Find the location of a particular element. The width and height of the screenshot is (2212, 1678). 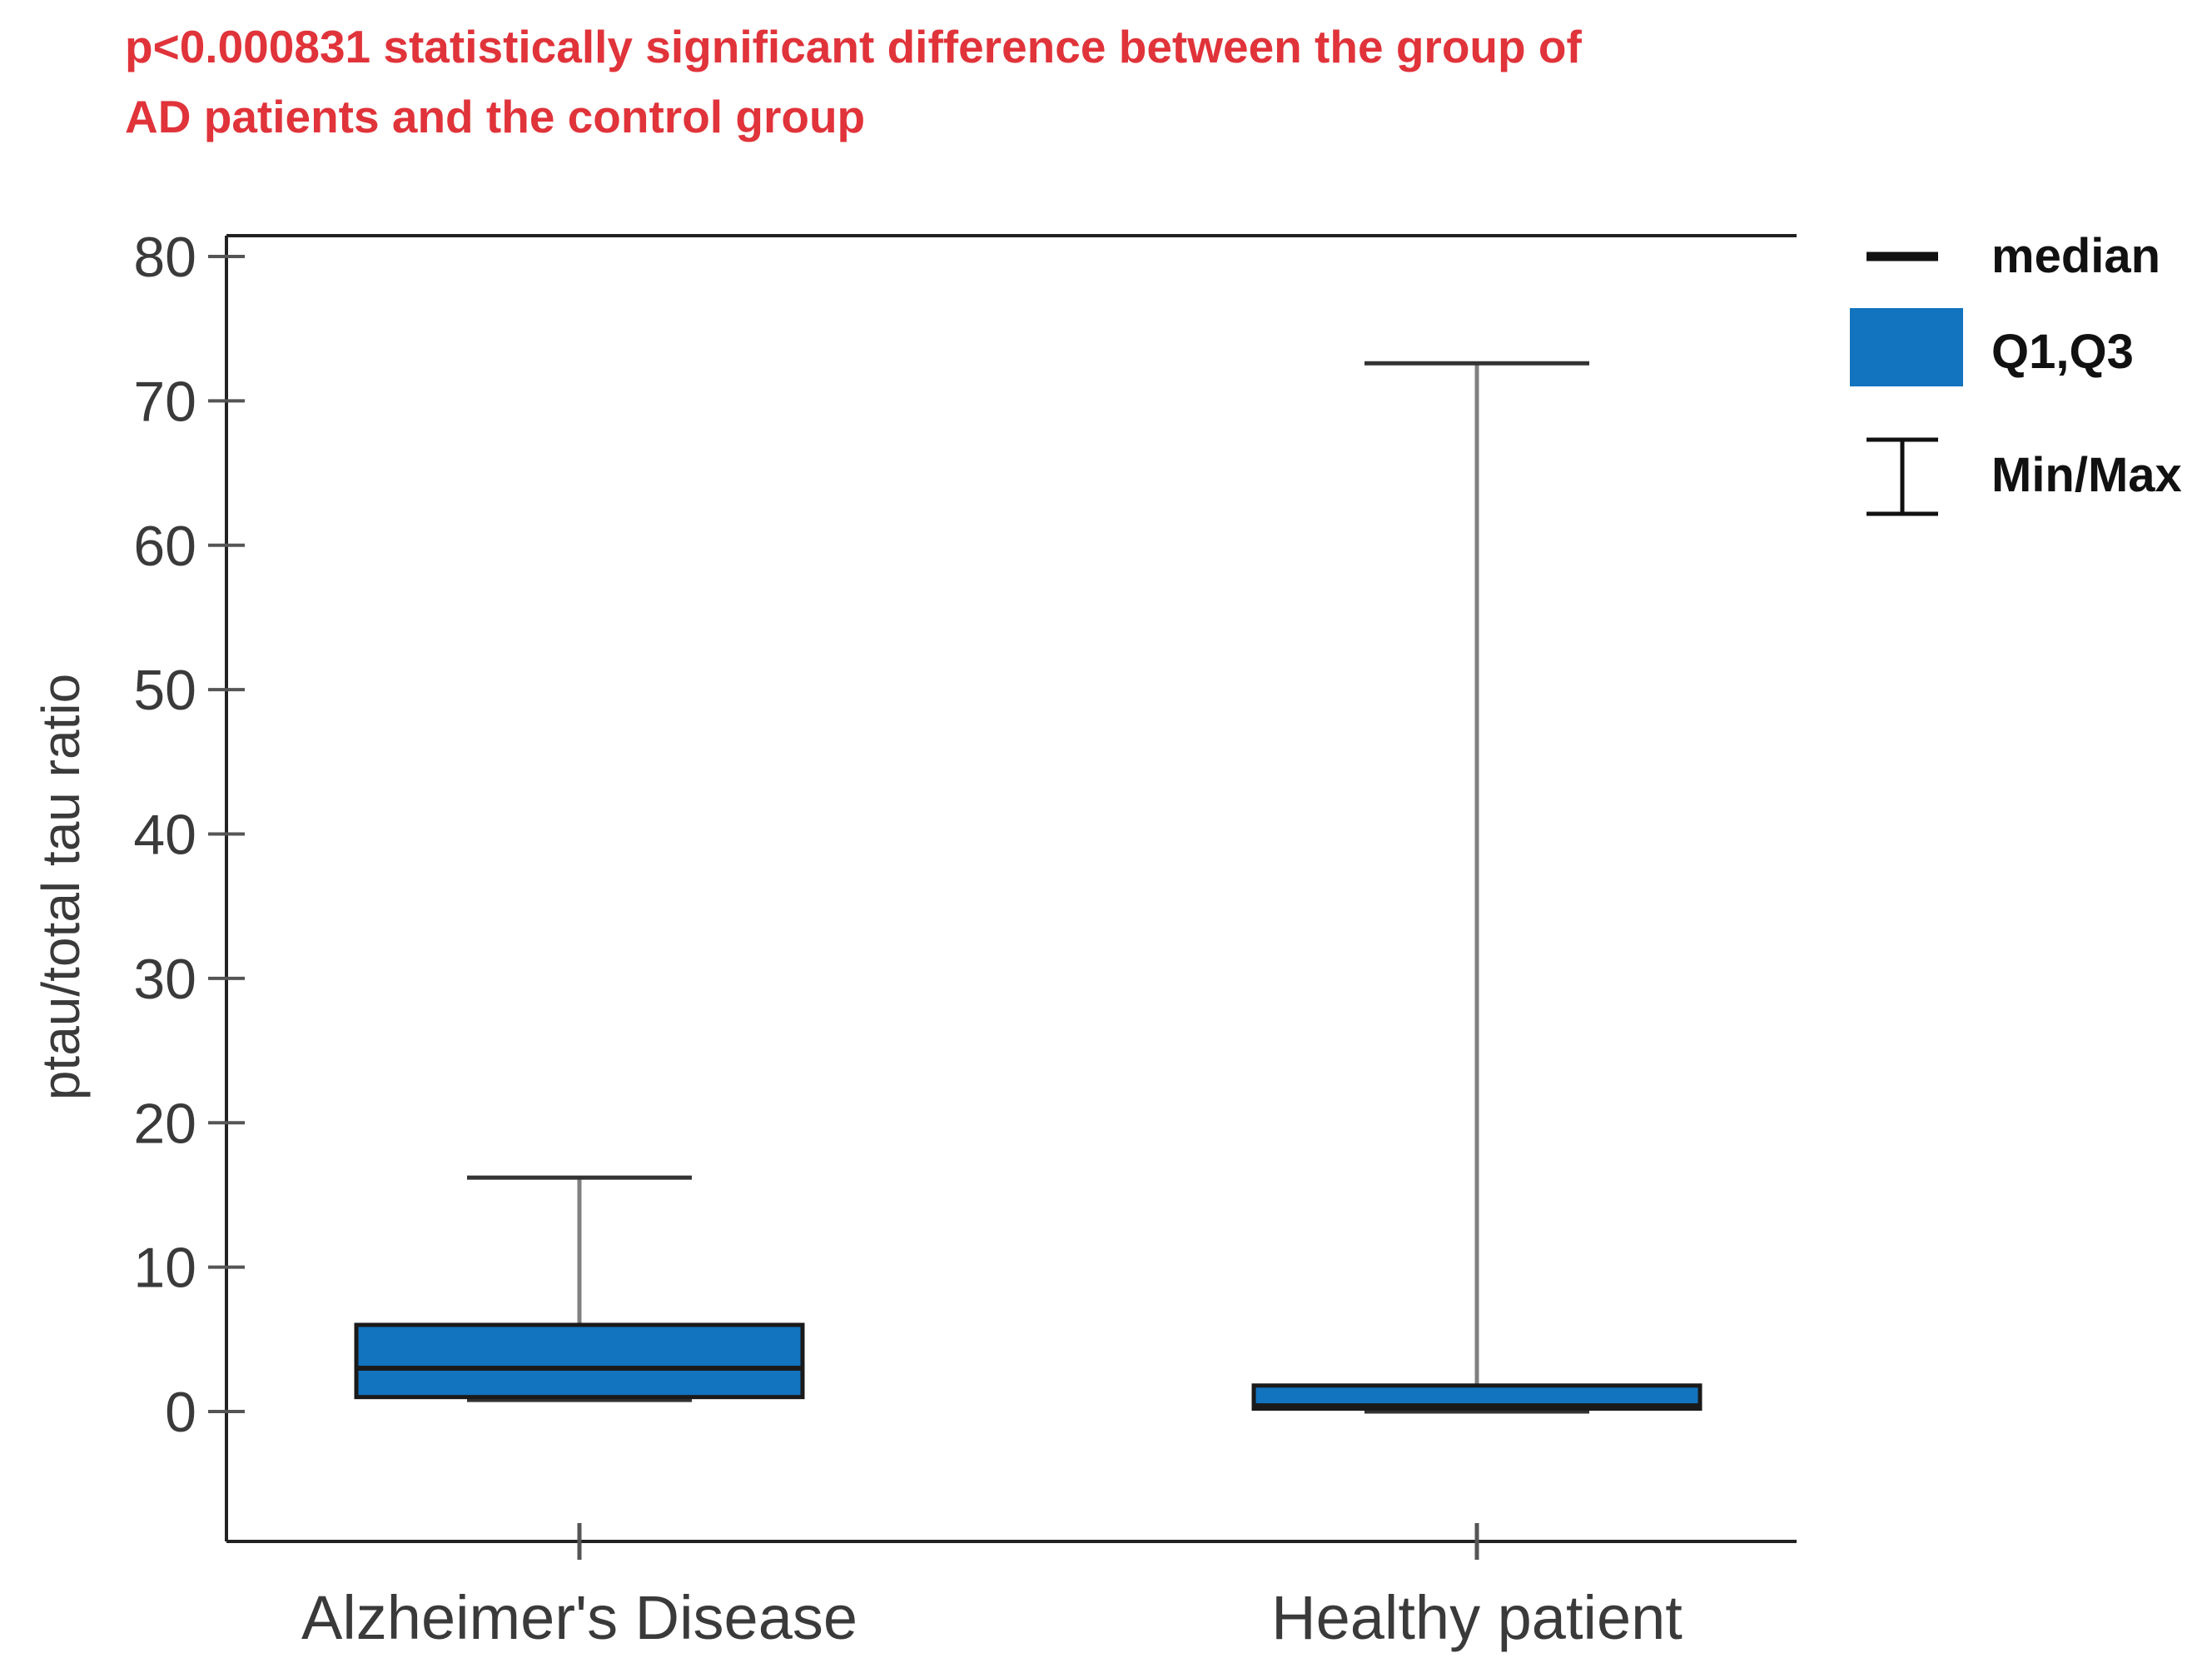

x-category-label: Healthy patient is located at coordinates (1477, 1617).